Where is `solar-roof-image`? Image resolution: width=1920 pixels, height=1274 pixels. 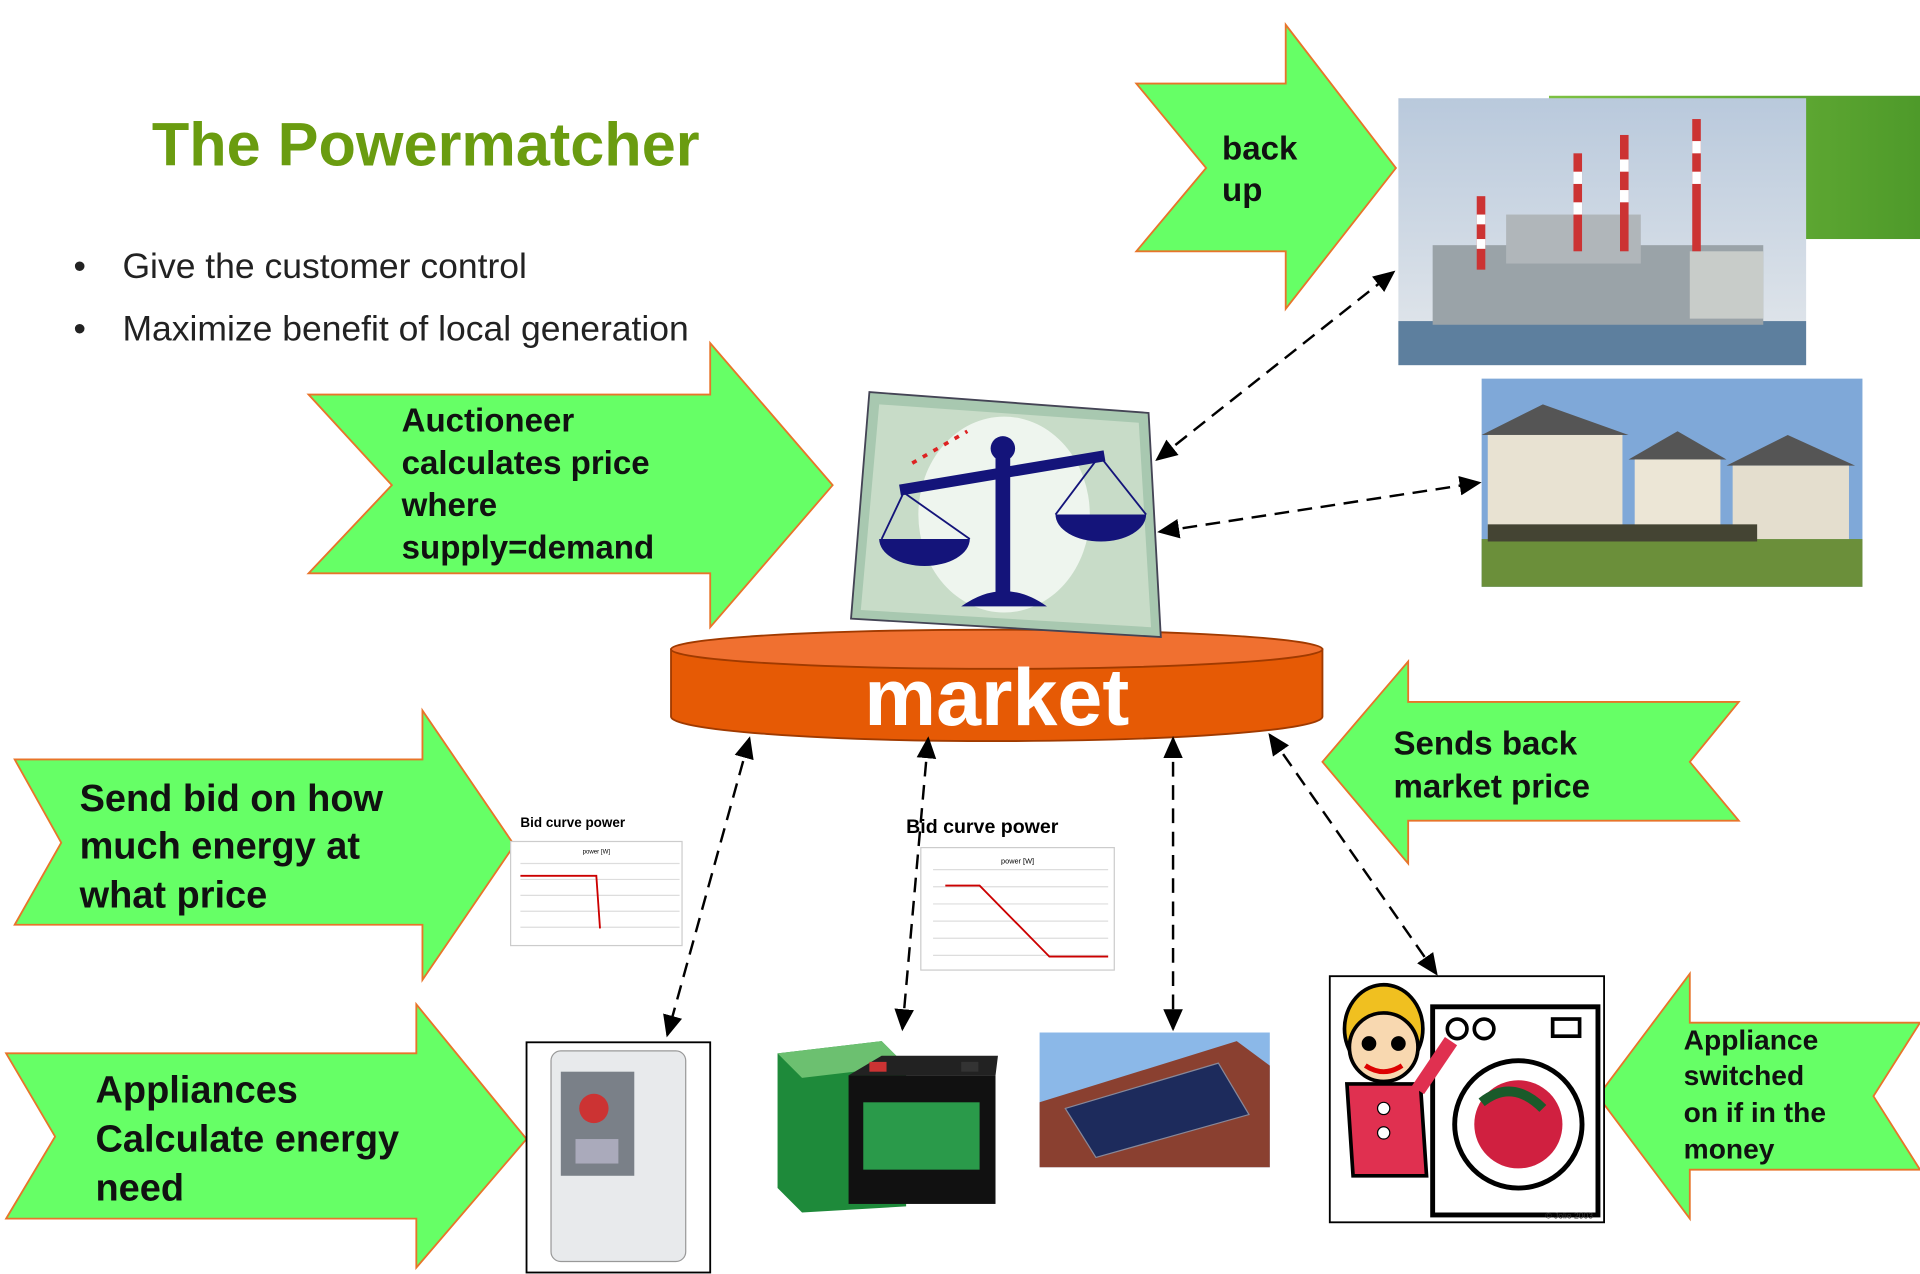 solar-roof-image is located at coordinates (1154, 1100).